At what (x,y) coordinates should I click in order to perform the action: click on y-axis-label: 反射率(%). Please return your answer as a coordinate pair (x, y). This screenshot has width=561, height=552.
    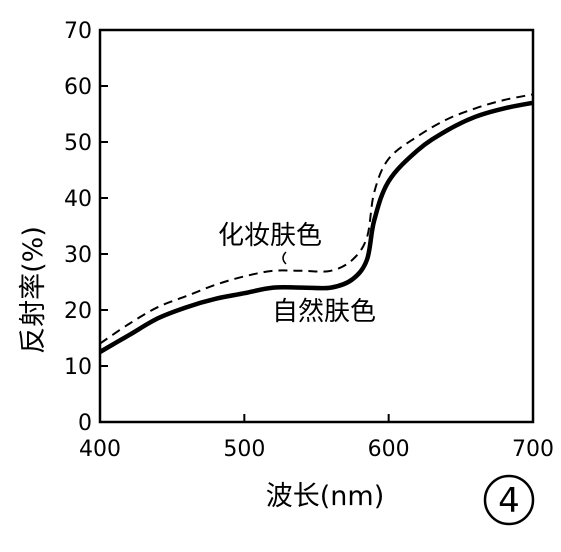
    Looking at the image, I should click on (33, 290).